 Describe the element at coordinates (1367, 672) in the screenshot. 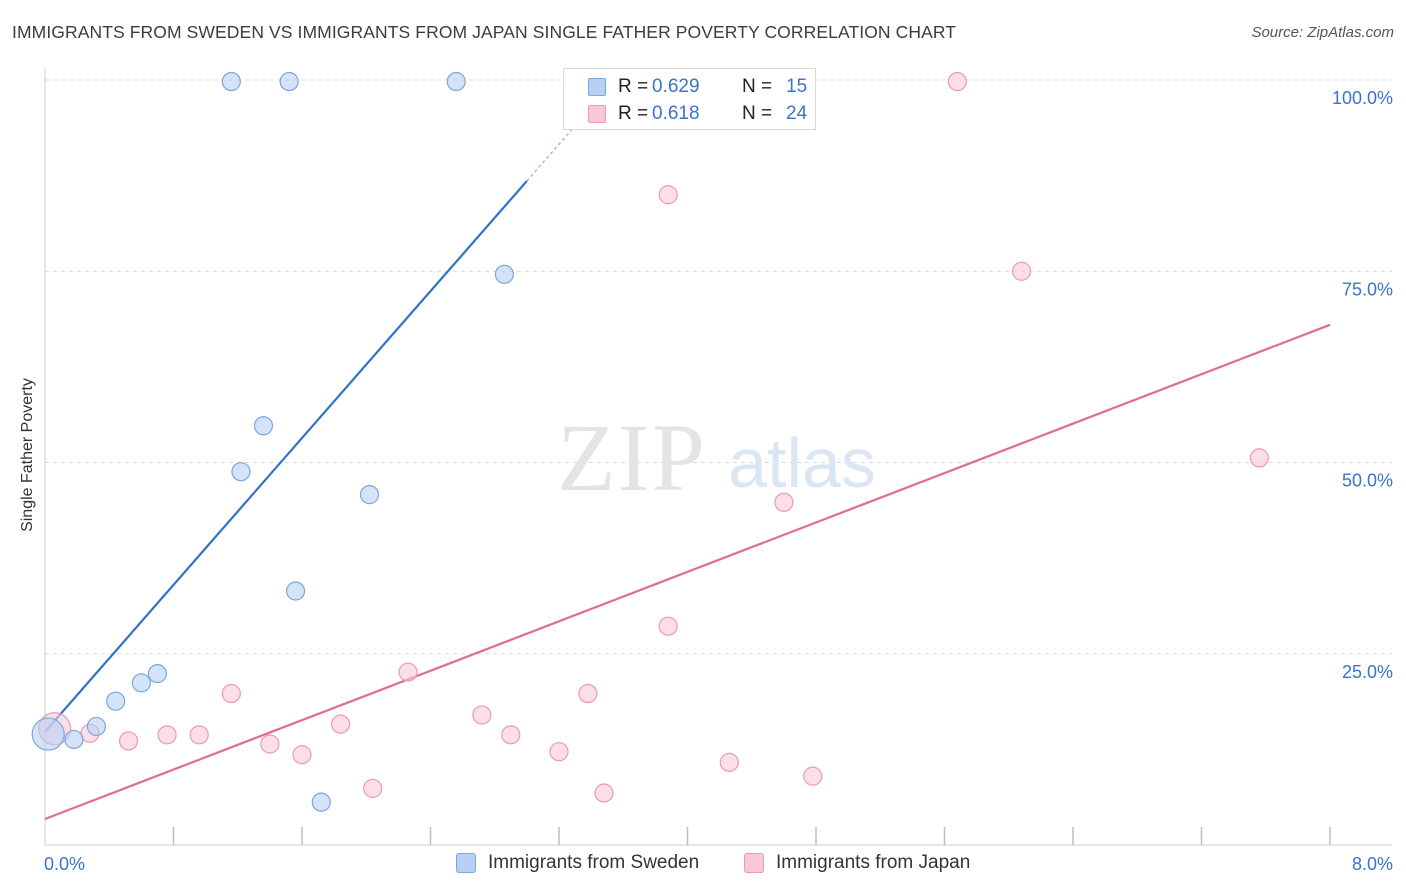

I see `y-tick-label: 25.0%` at that location.